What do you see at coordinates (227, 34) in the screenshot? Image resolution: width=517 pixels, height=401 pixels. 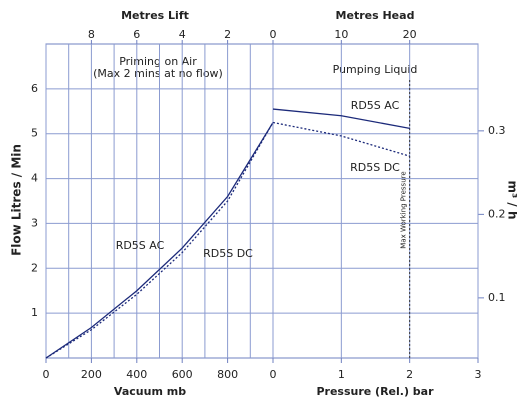 I see `x2-tick-label: 2` at bounding box center [227, 34].